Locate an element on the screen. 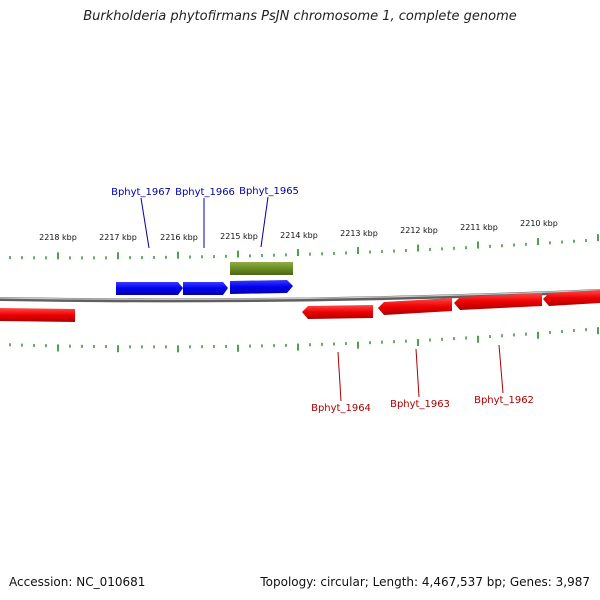  leader-line-bphyt-1962 is located at coordinates (501, 369).